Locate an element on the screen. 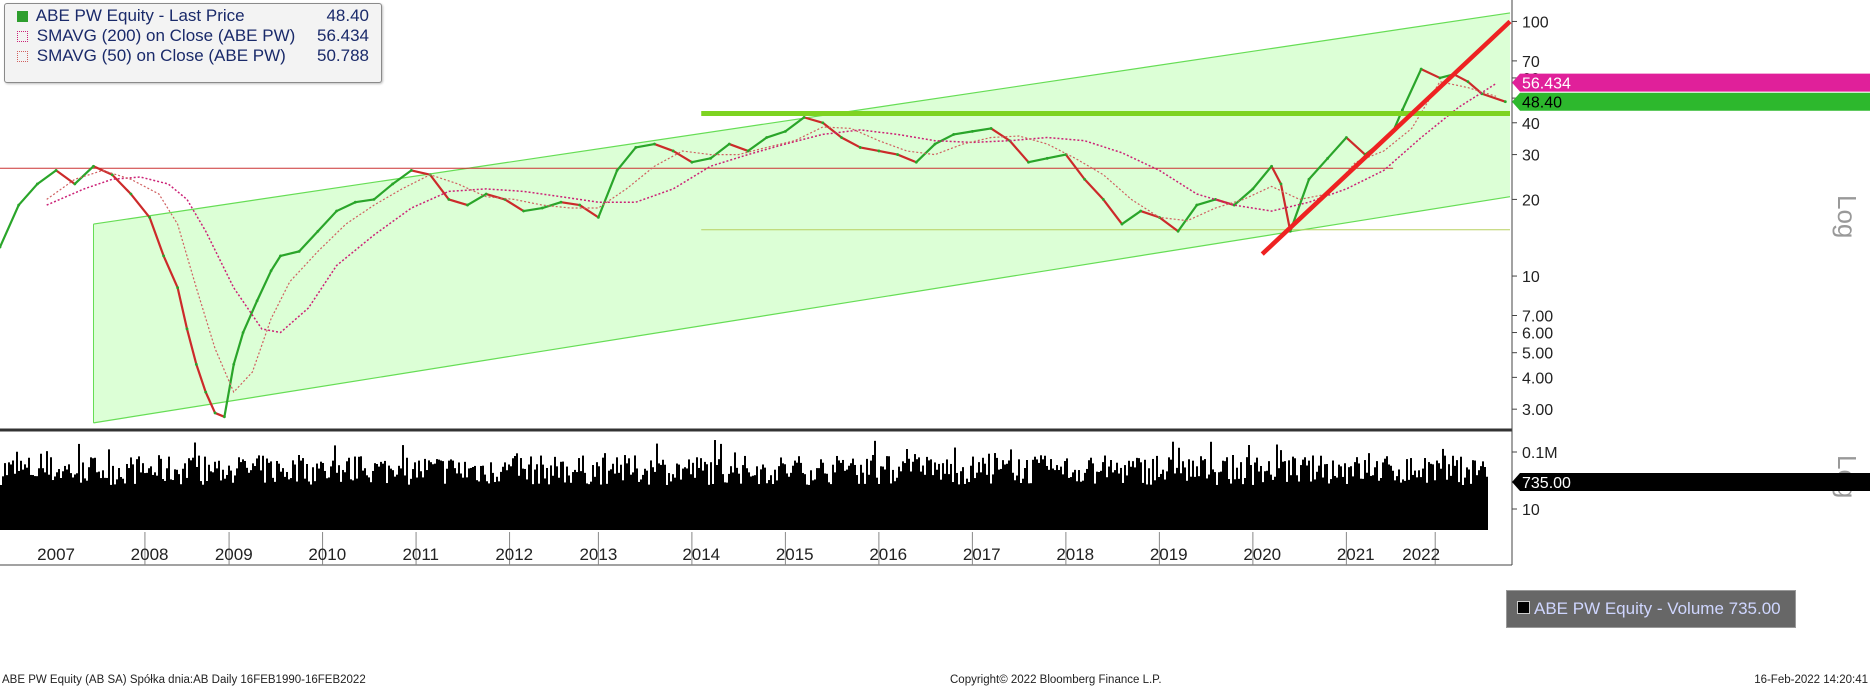 This screenshot has width=1870, height=691. volume-legend: ABE PW Equity - Volume 735.00 is located at coordinates (1651, 609).